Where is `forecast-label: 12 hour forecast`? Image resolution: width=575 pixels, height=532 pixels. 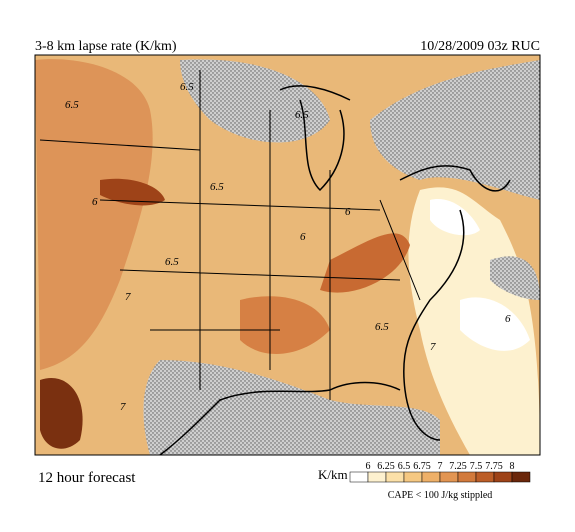 forecast-label: 12 hour forecast is located at coordinates (87, 478).